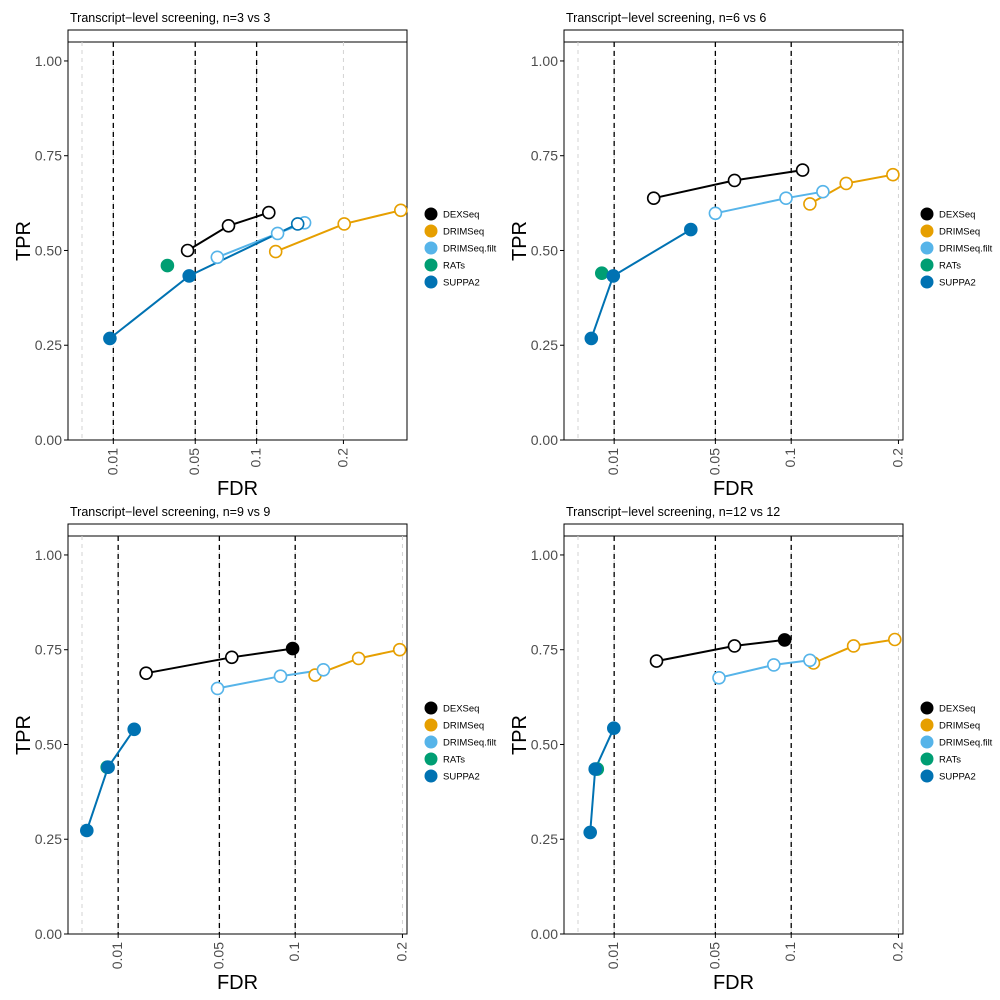 Image resolution: width=1000 pixels, height=1000 pixels. I want to click on panel-title: Transcript−level screening, n=6 vs 6, so click(666, 18).